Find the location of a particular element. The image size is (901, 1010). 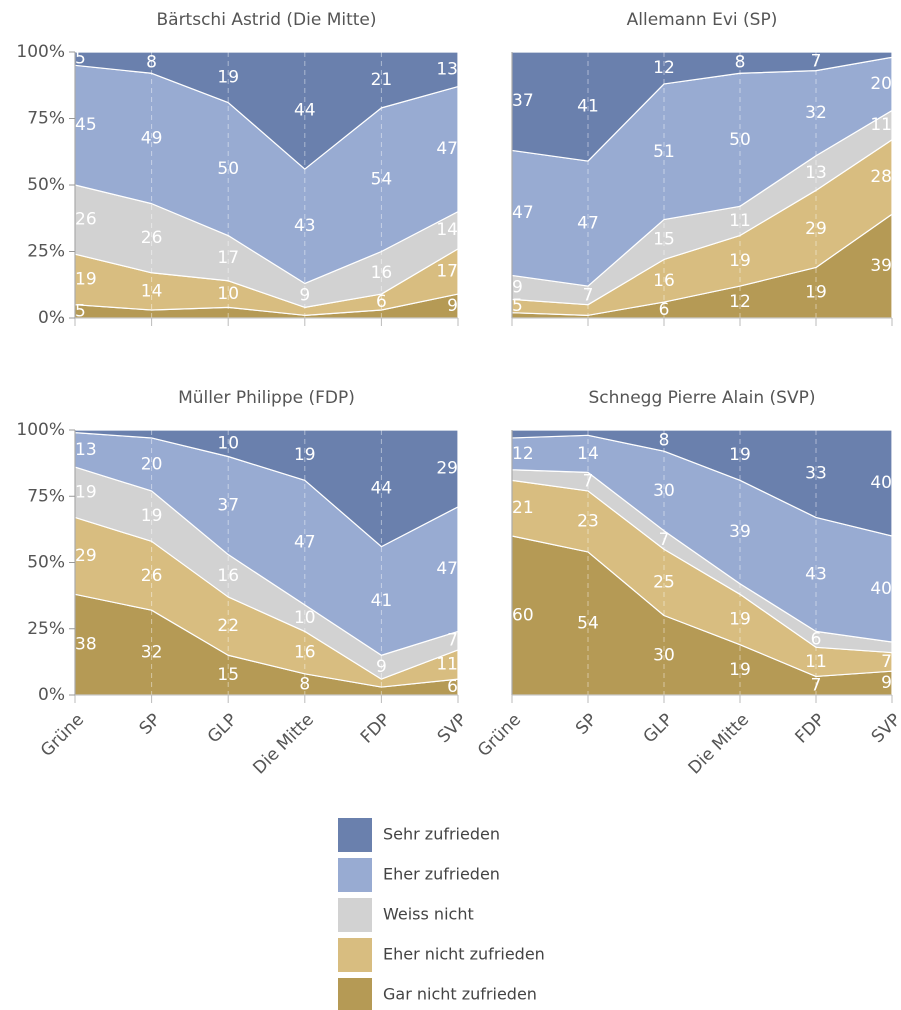

panel-title: Müller Philippe (FDP) is located at coordinates (266, 398).